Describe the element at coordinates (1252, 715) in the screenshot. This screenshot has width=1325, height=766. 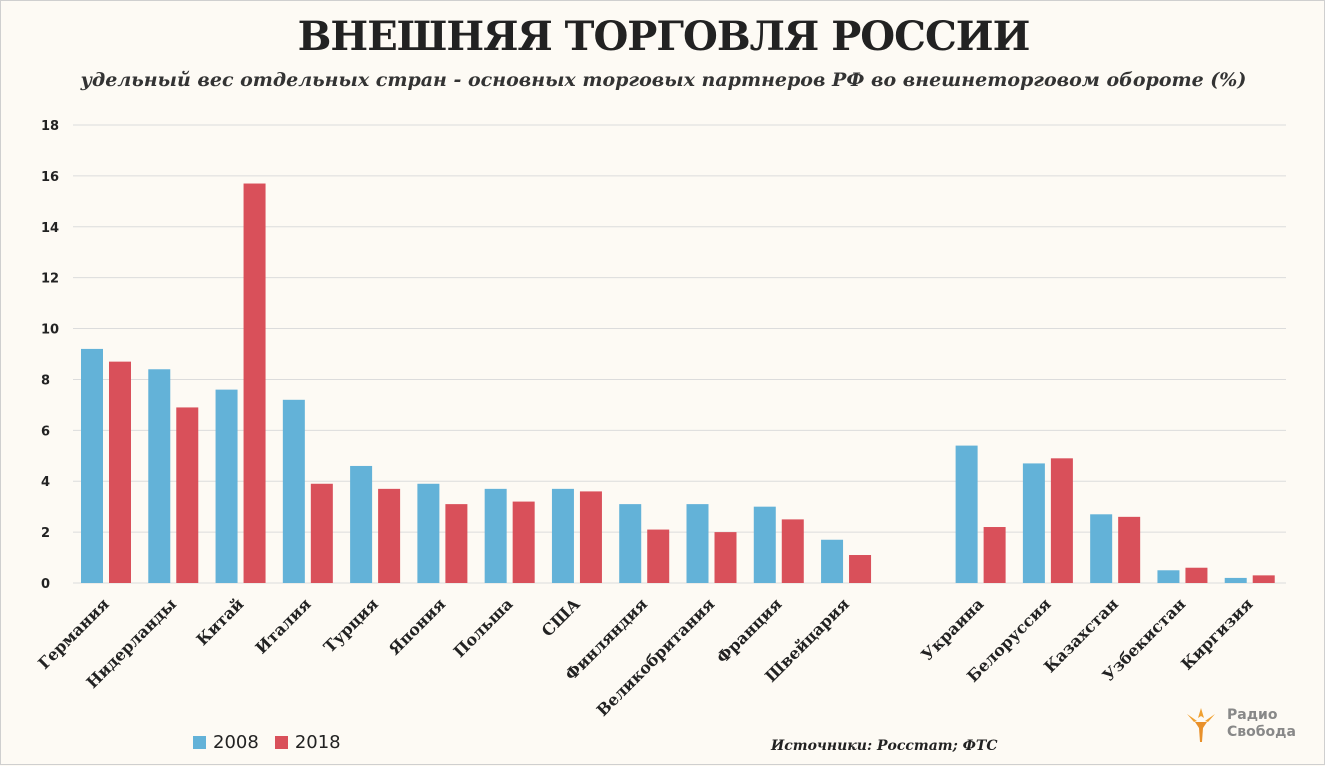
I see `logo-line-1: Радио` at that location.